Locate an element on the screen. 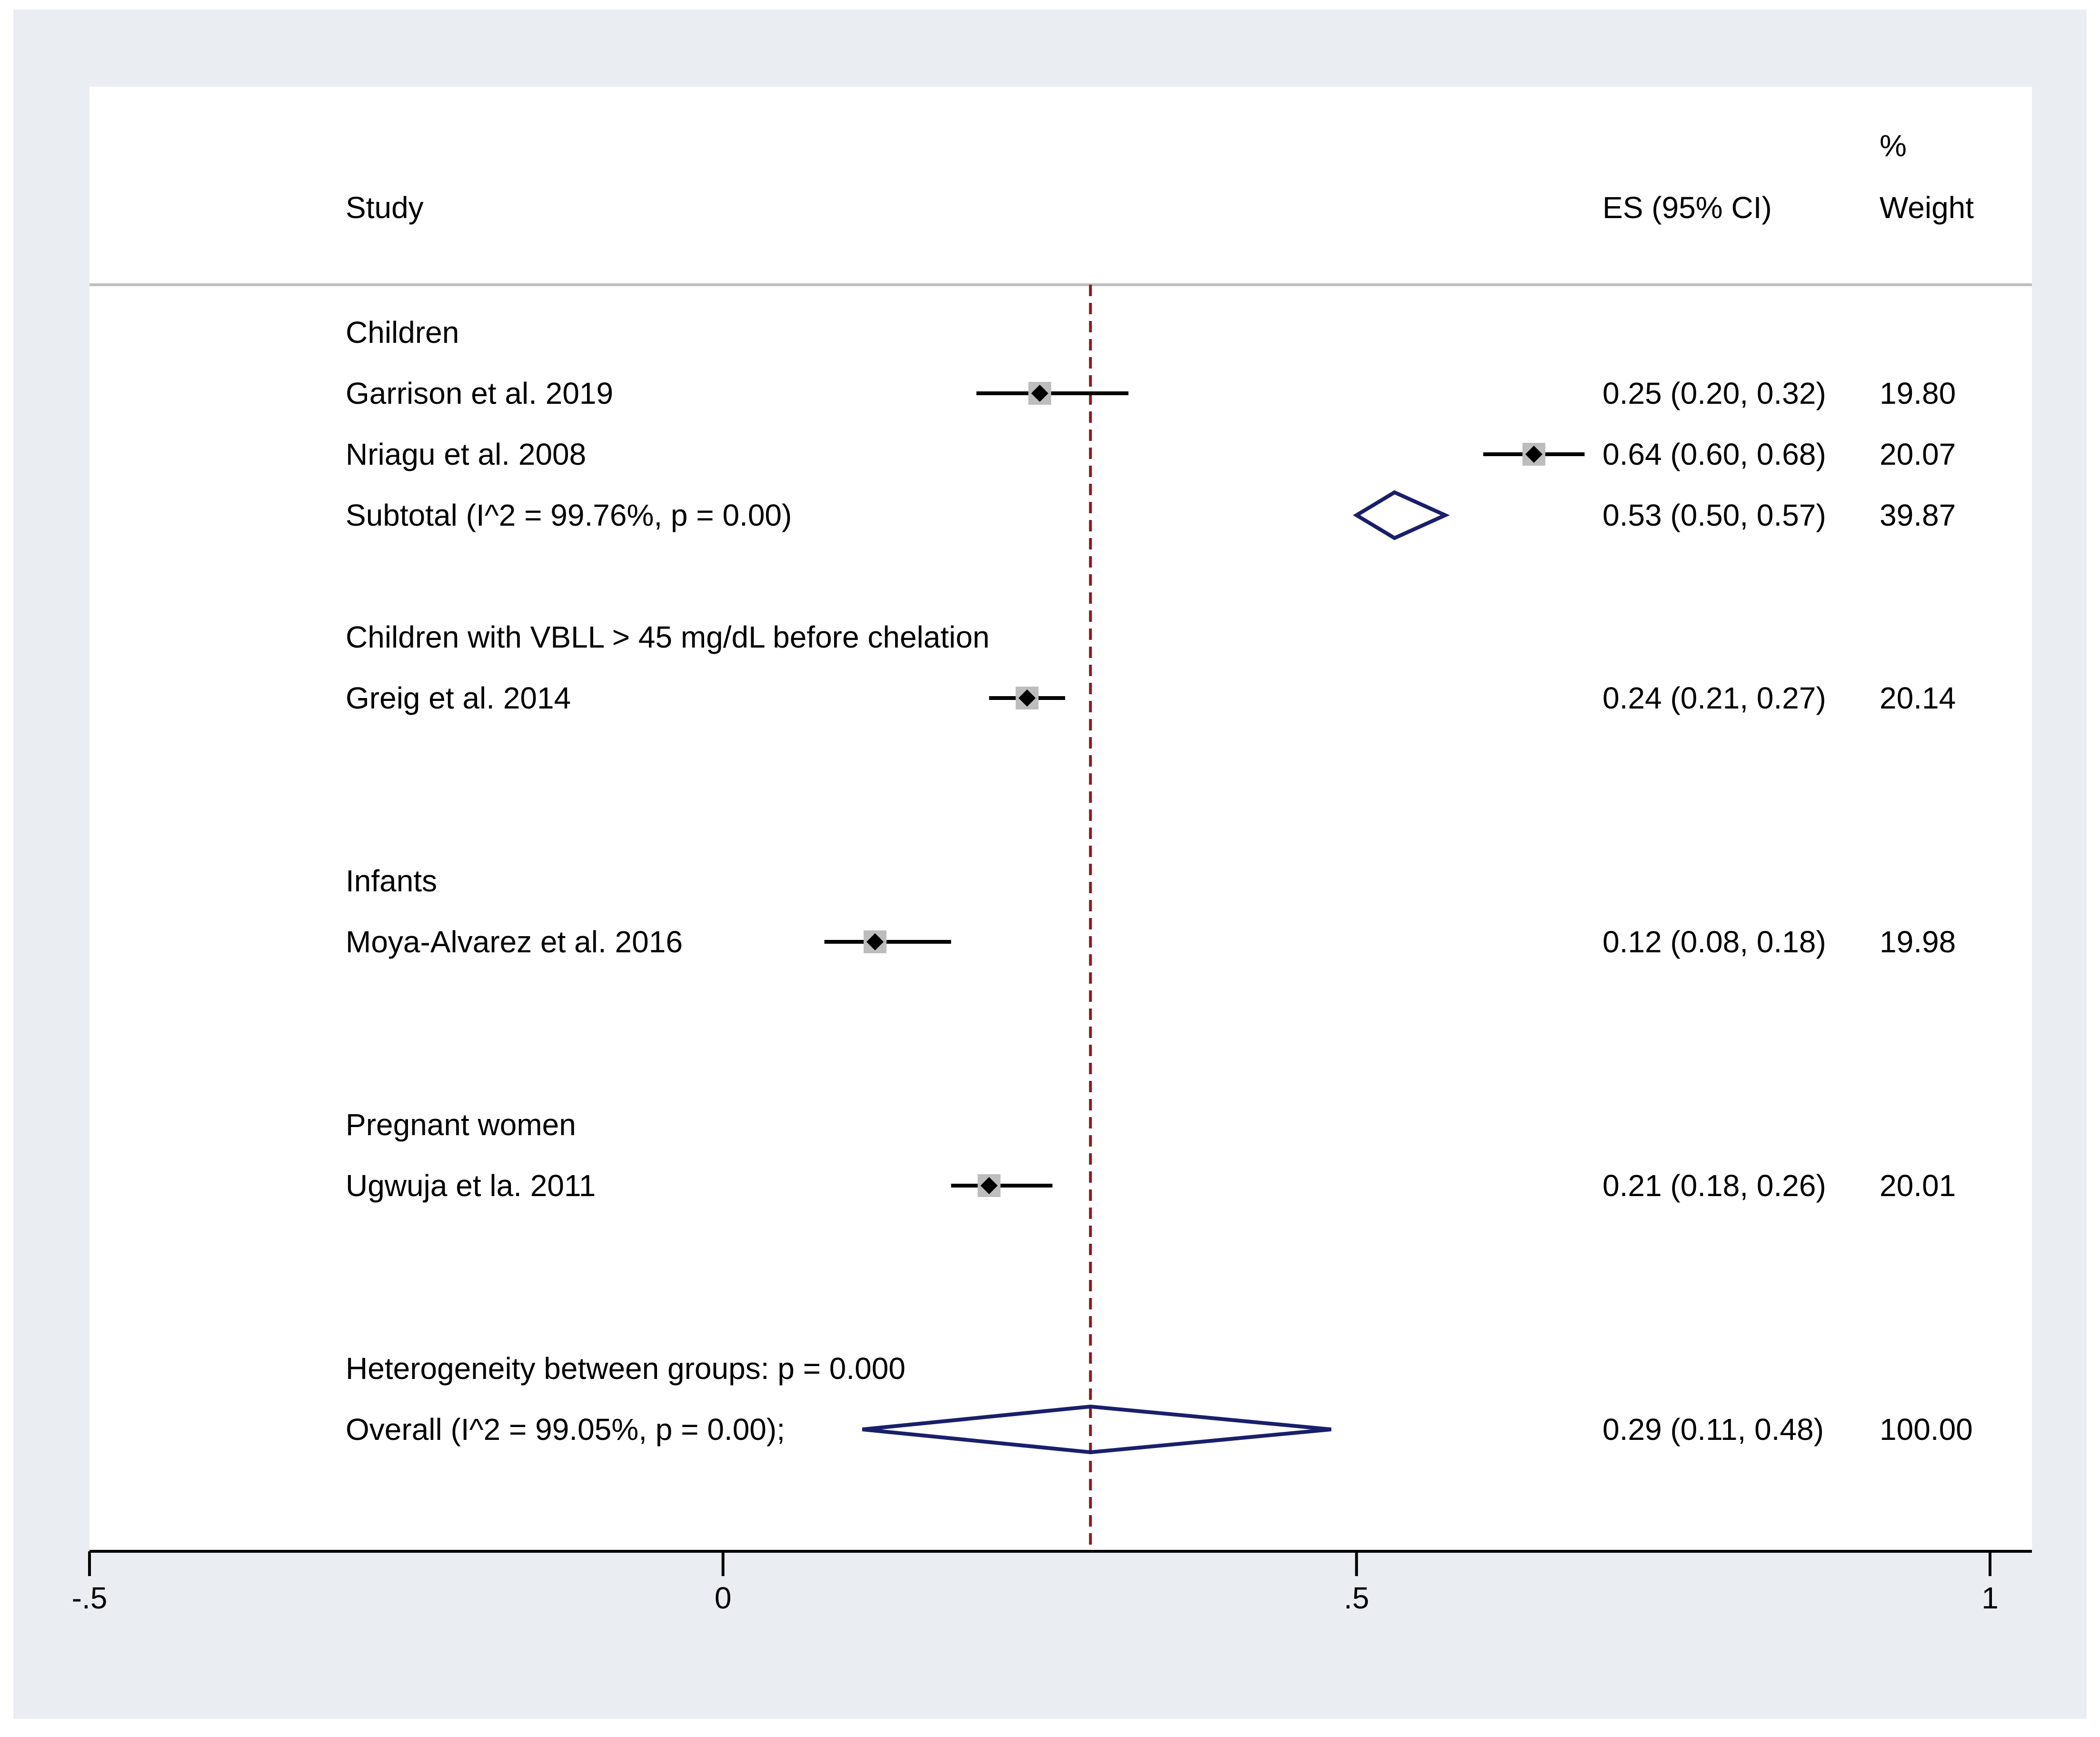  row-note: Heterogeneity between groups: p = 0.000 is located at coordinates (626, 1368).